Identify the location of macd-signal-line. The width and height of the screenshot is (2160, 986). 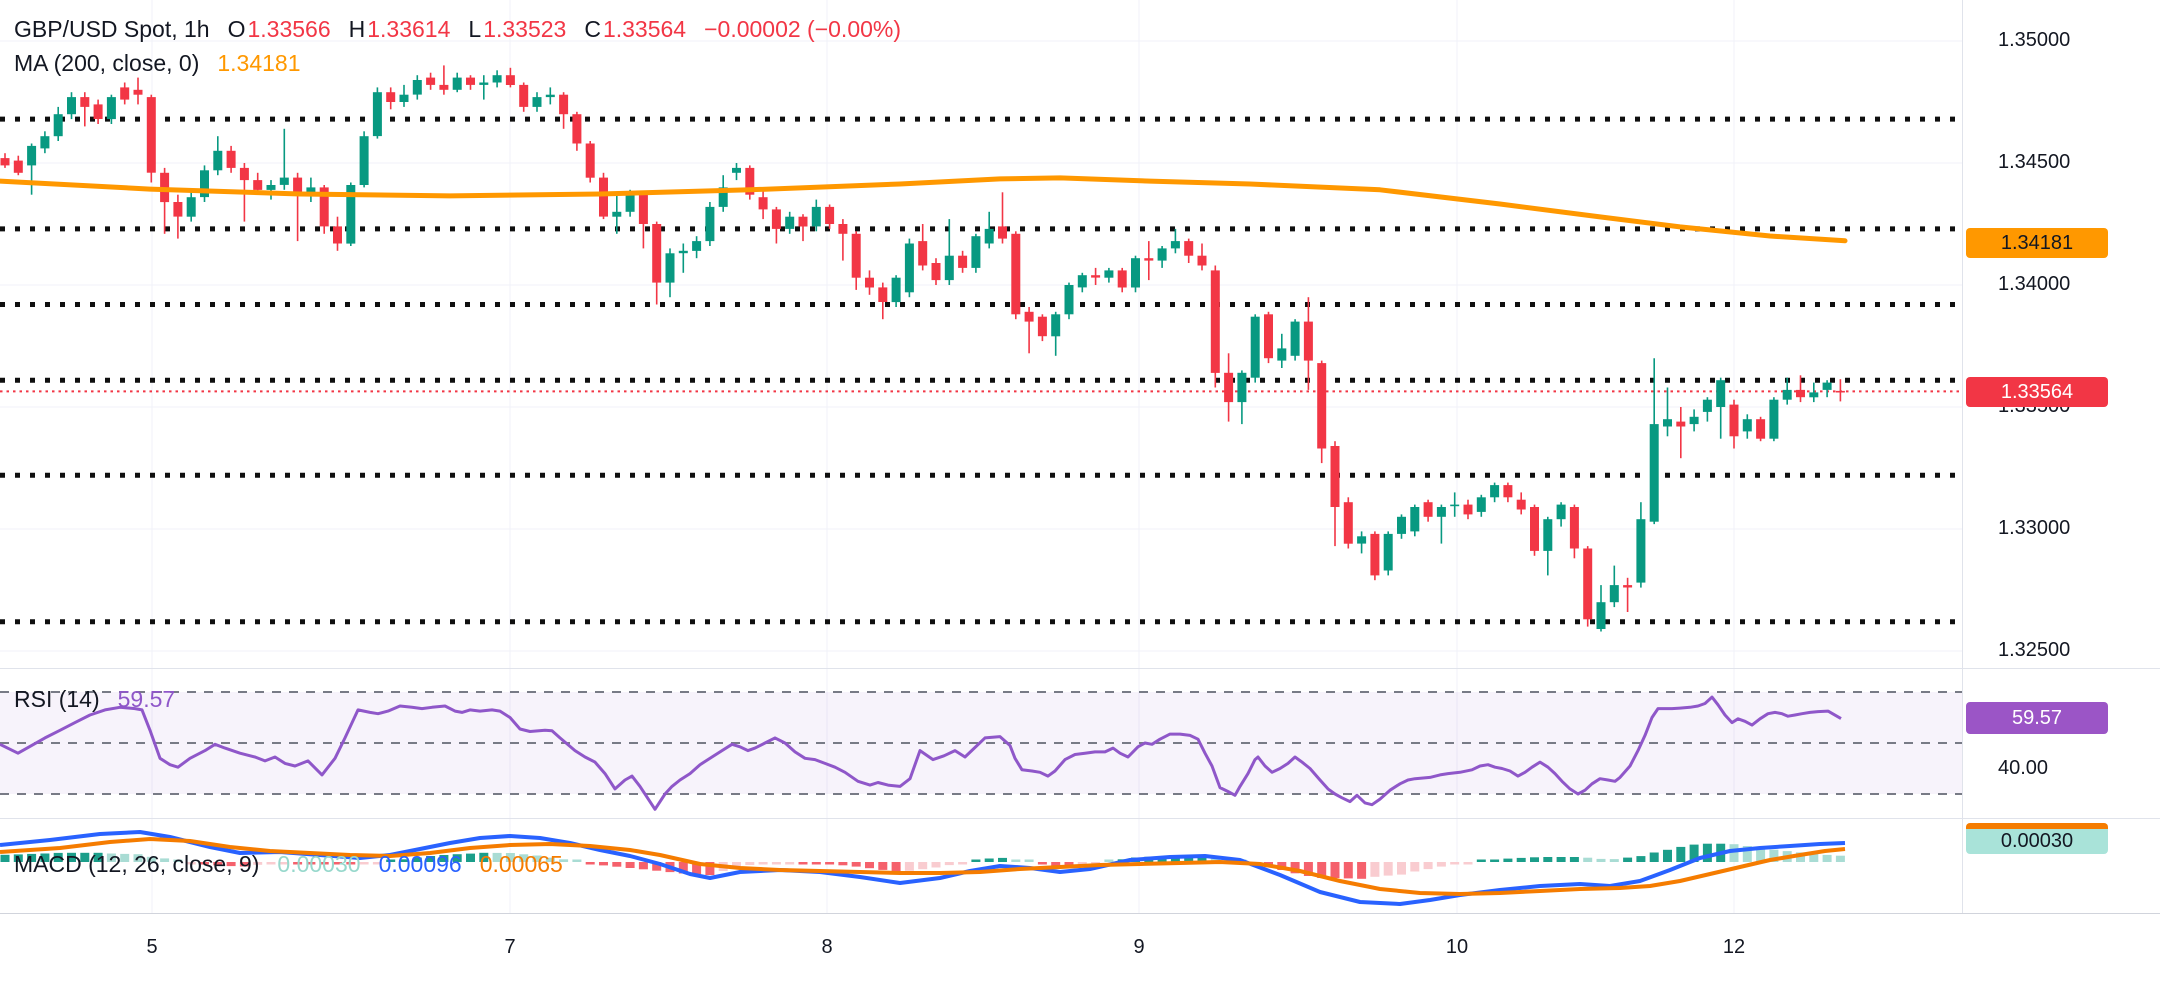
(923, 866).